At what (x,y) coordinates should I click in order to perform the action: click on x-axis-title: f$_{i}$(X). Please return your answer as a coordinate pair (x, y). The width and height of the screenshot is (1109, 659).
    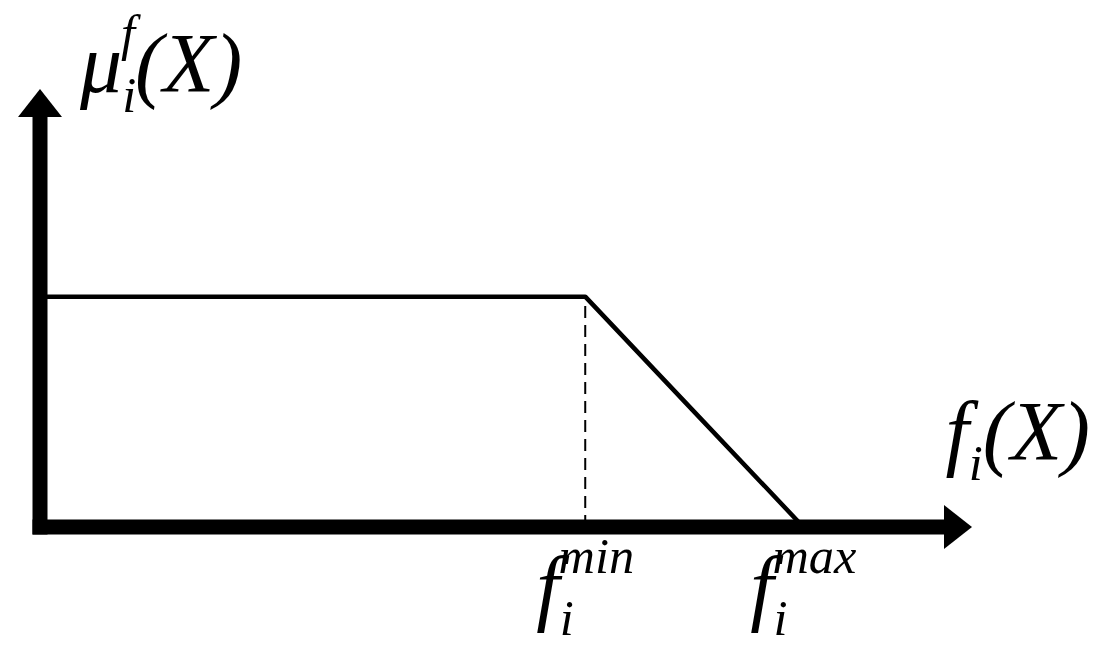
    Looking at the image, I should click on (1017, 438).